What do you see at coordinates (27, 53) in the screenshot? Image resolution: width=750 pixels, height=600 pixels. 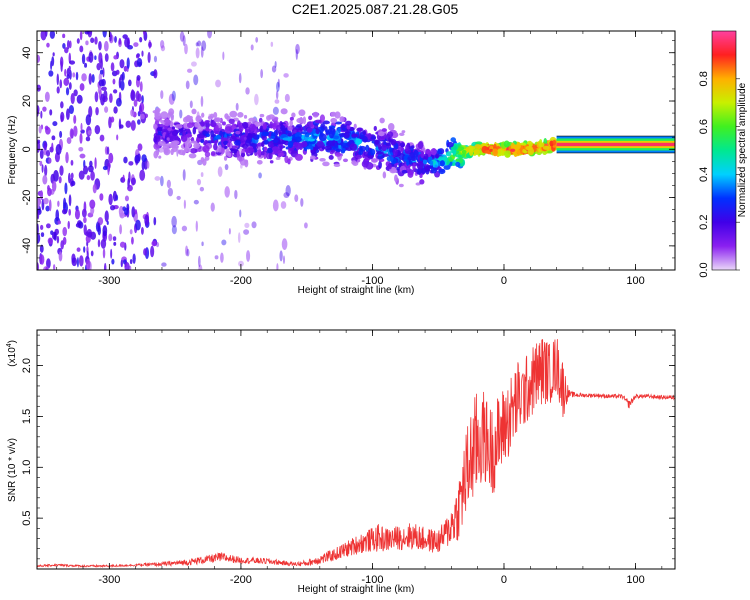 I see `y-tick-label: 40` at bounding box center [27, 53].